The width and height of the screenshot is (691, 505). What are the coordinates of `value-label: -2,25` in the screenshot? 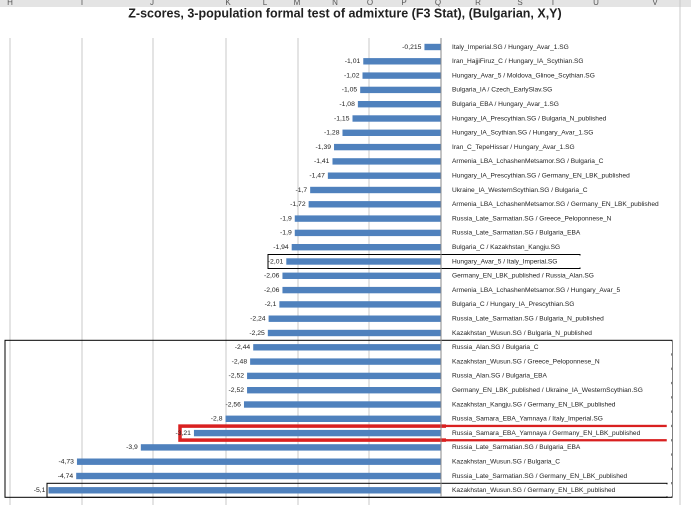 It's located at (257, 333).